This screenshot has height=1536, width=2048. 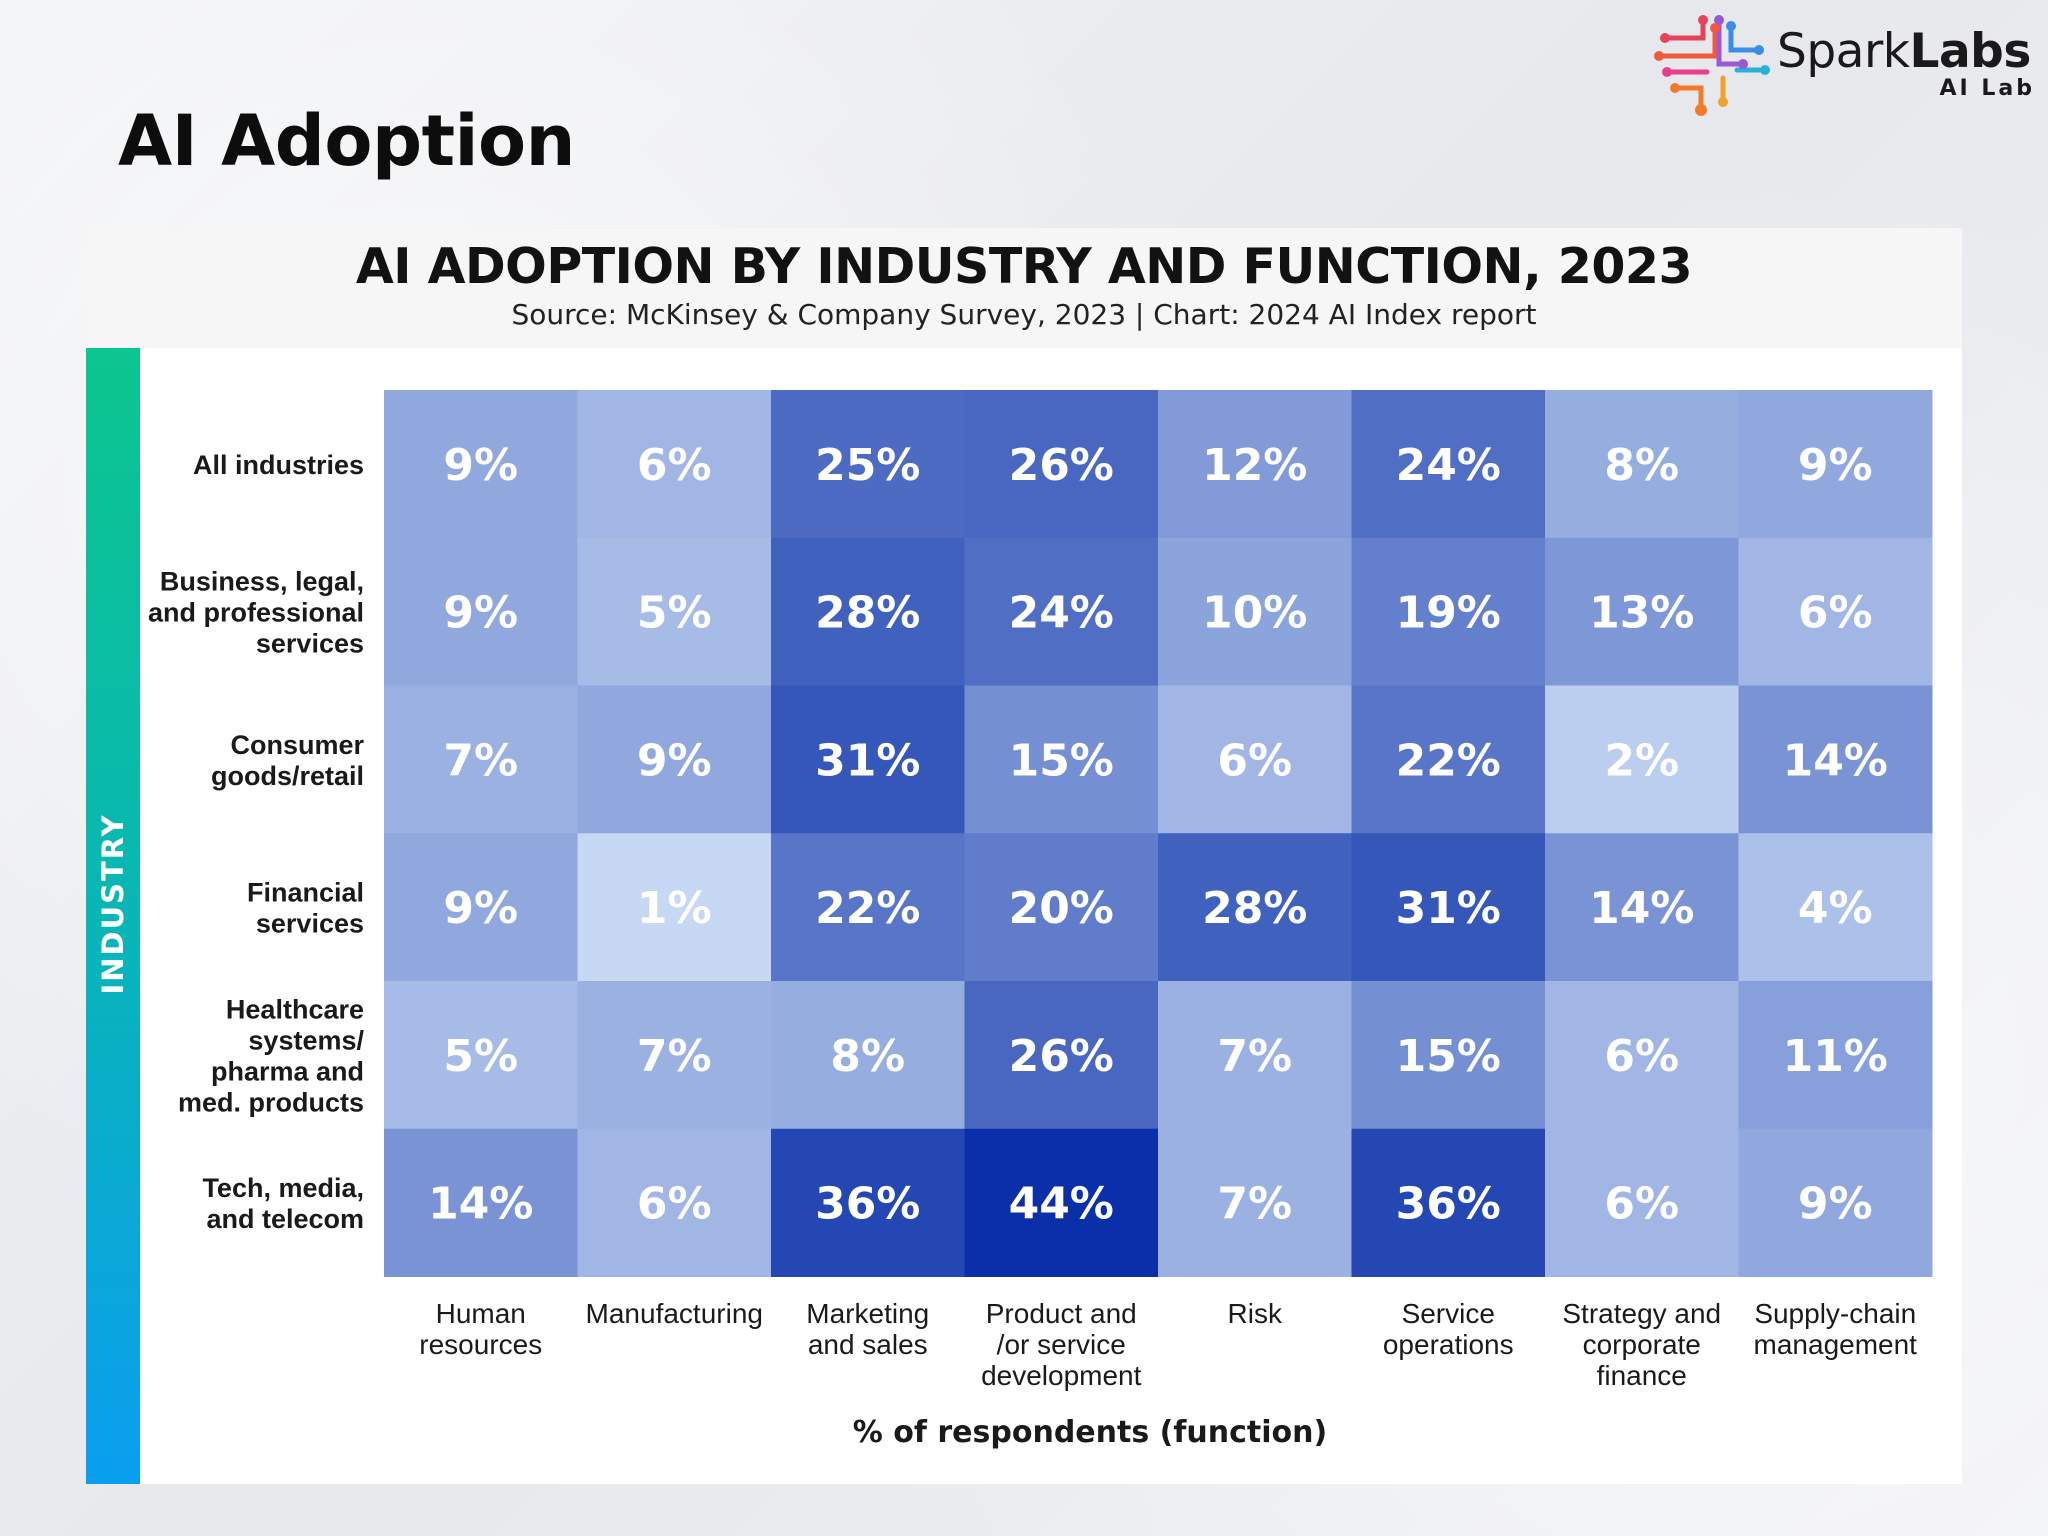 What do you see at coordinates (1843, 51) in the screenshot?
I see `logo-name-light: Spark` at bounding box center [1843, 51].